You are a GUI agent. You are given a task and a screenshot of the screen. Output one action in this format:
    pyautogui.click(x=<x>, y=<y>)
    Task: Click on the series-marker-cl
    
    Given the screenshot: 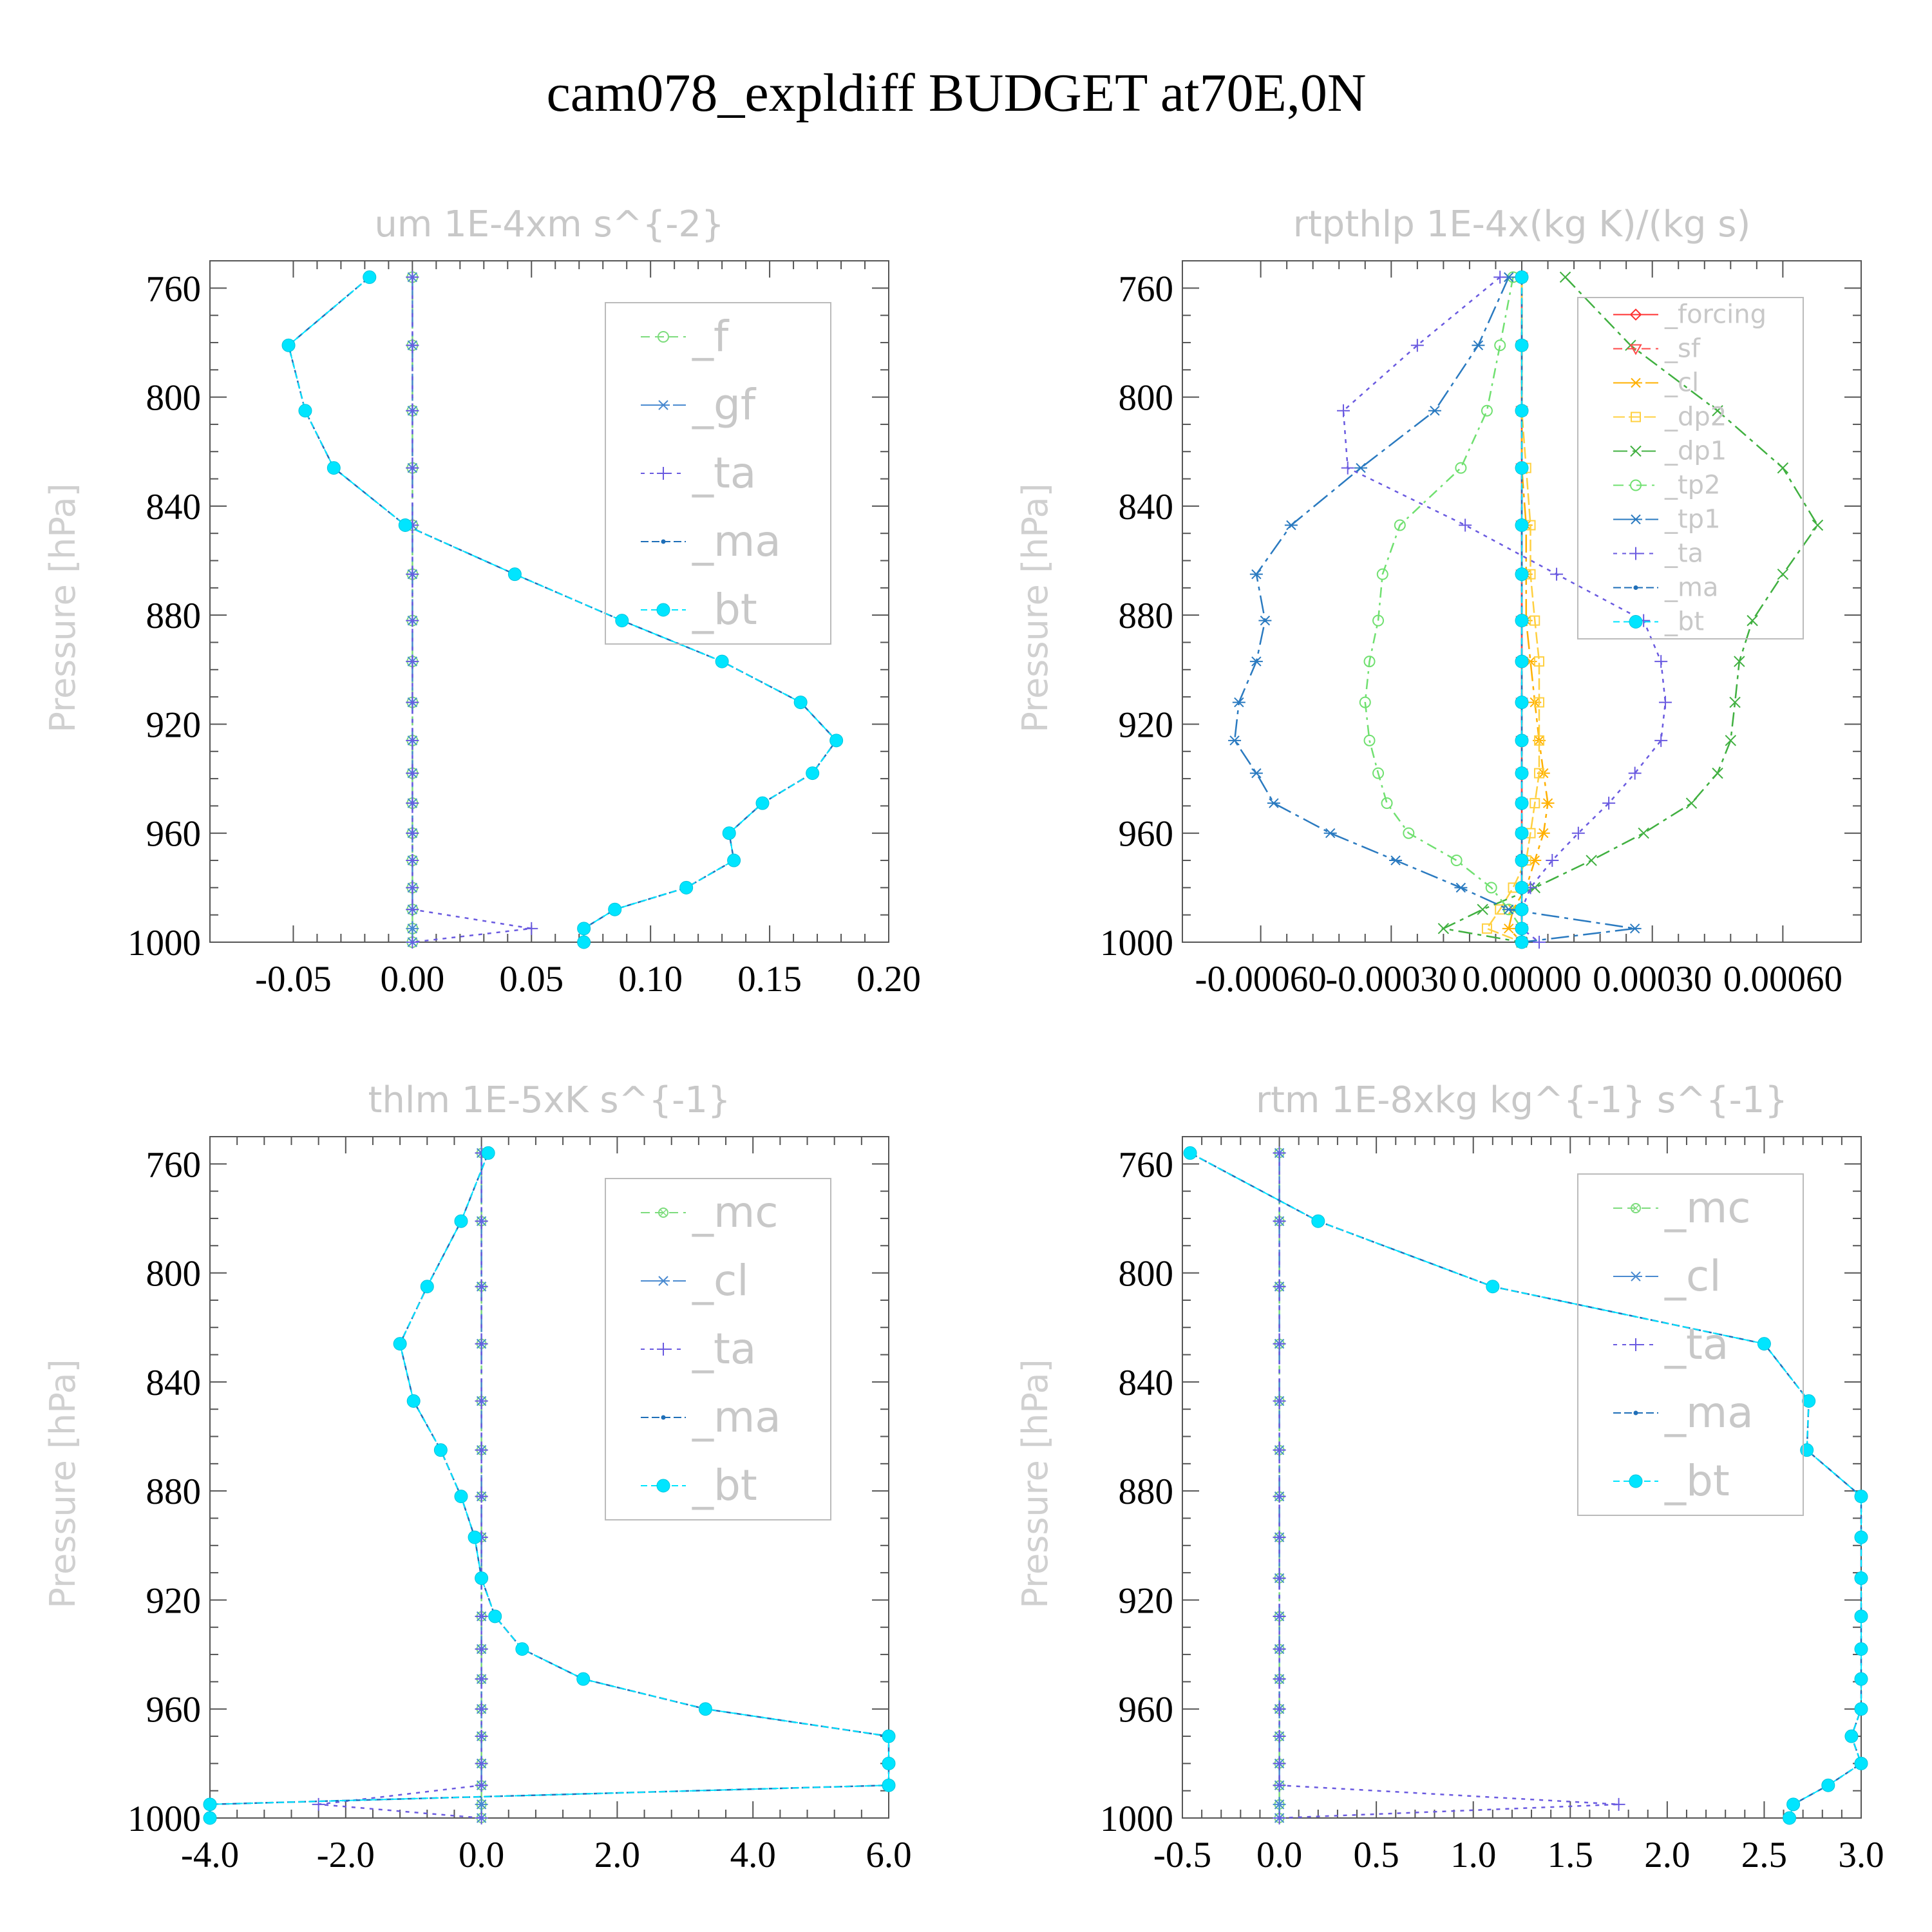 What is the action you would take?
    pyautogui.click(x=1508, y=929)
    